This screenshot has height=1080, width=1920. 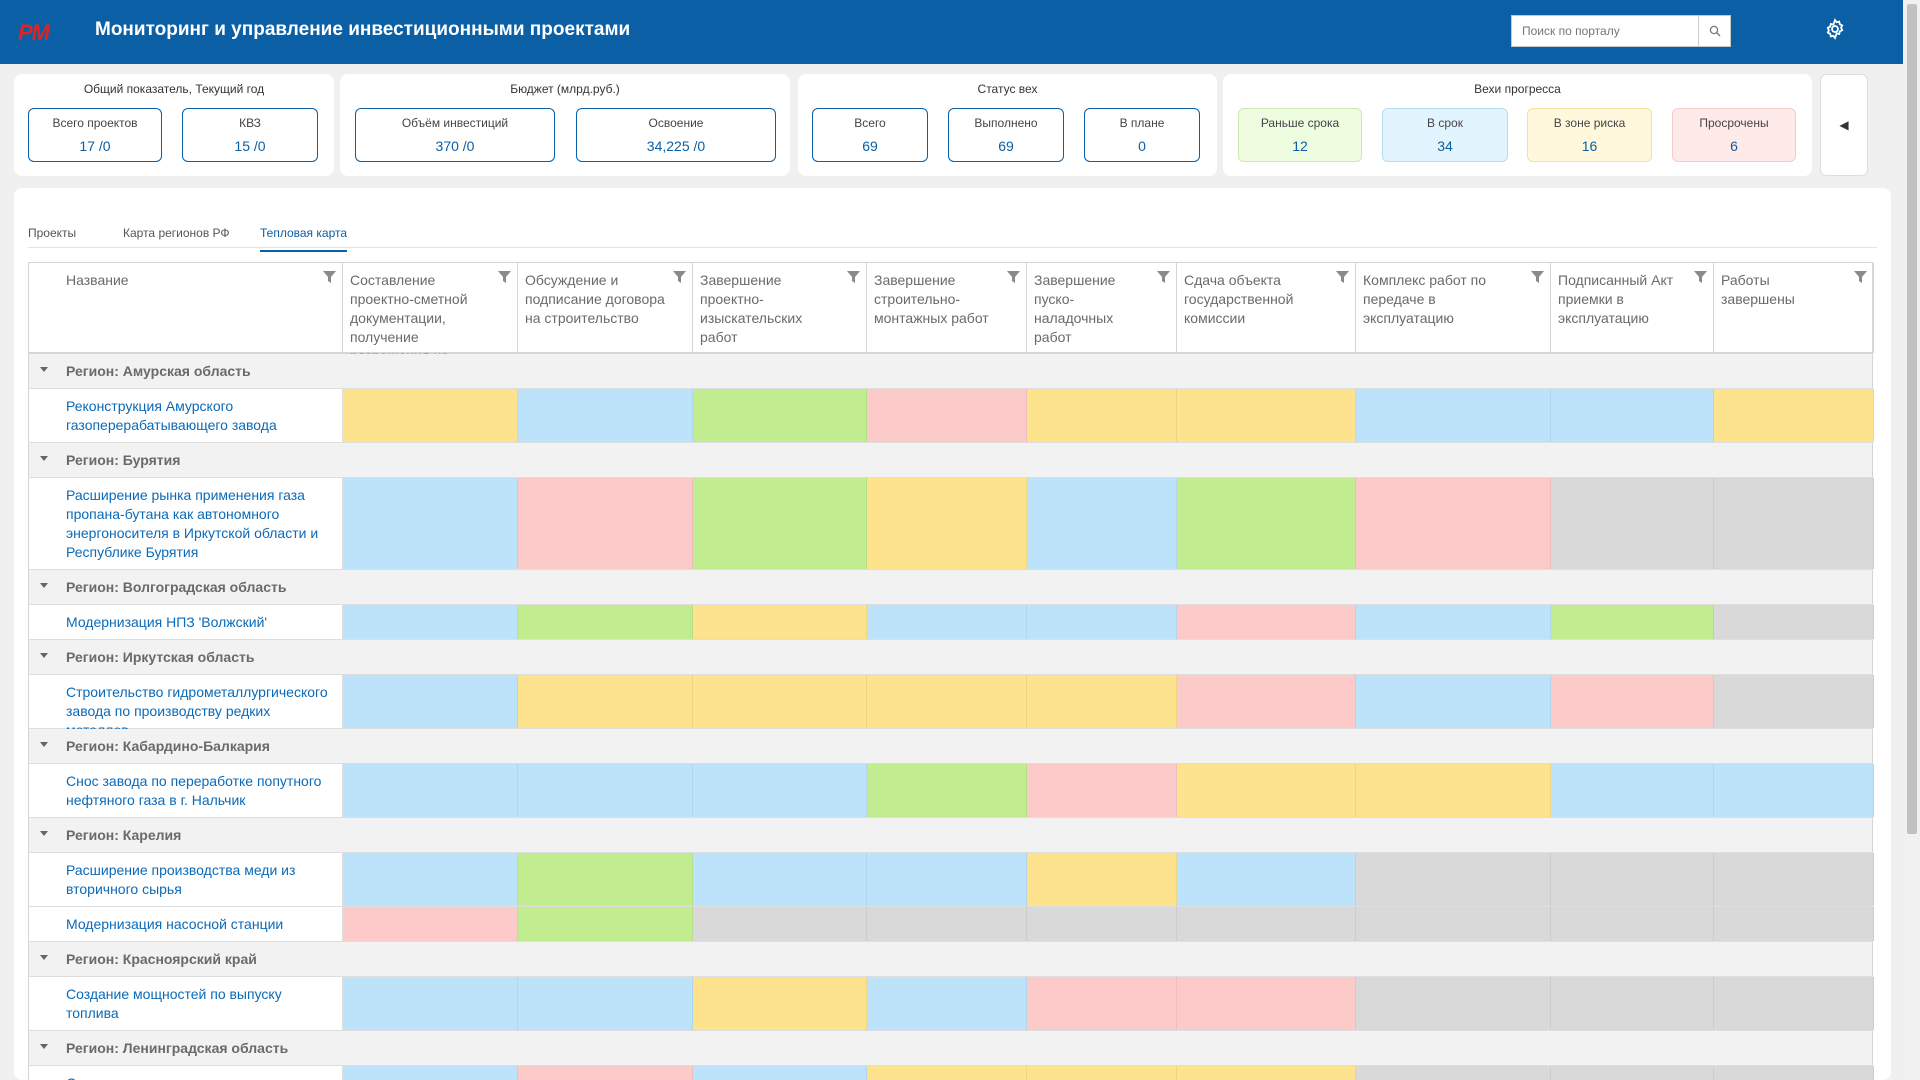 What do you see at coordinates (1266, 308) in the screenshot?
I see `column-header: Сдача объекта государственной комиссии` at bounding box center [1266, 308].